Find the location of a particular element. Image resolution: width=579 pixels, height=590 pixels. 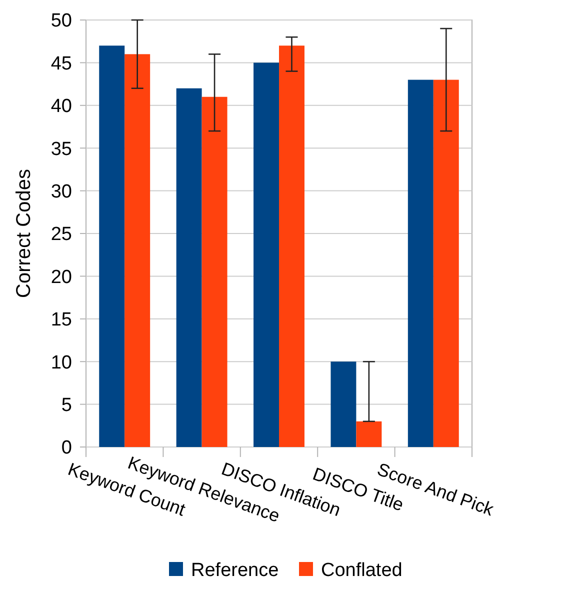

y-tick-label: 50 is located at coordinates (61, 21).